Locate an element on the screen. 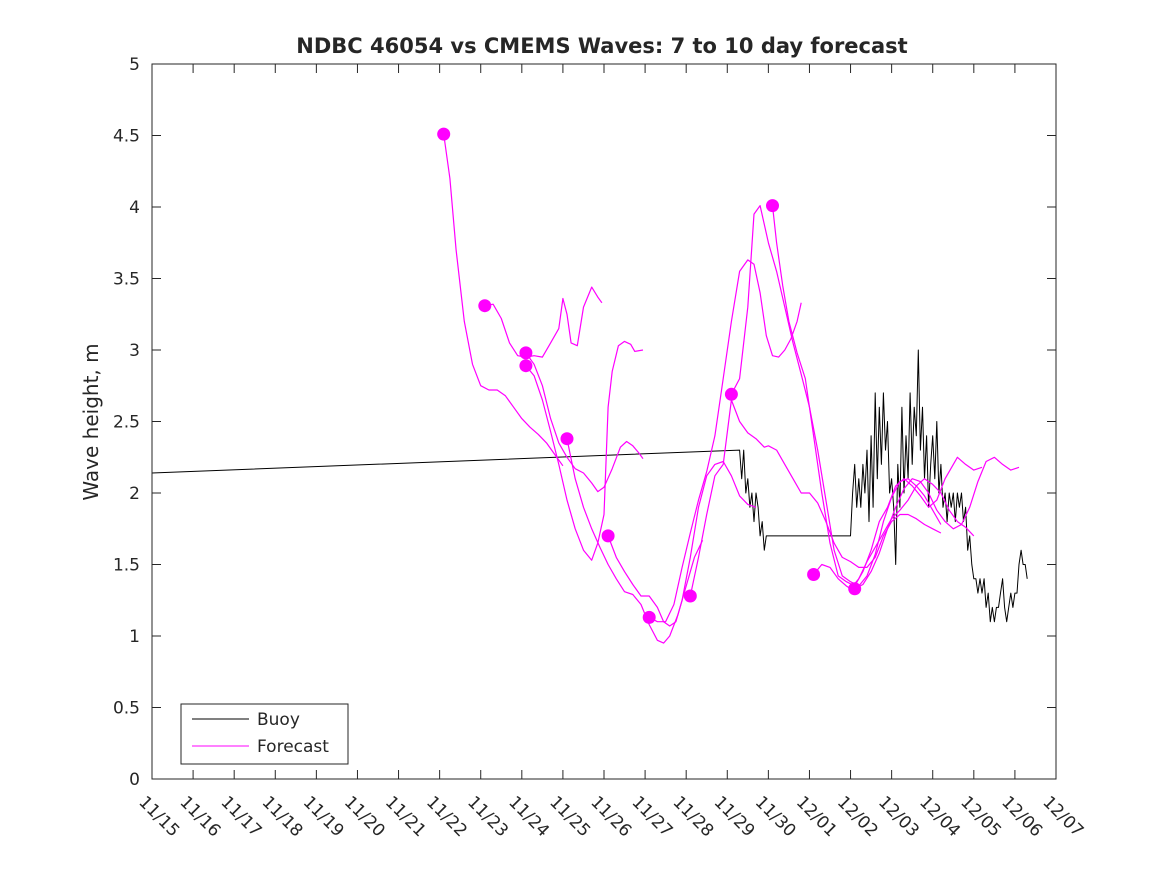  x-tick-label: 11/30 is located at coordinates (775, 816).